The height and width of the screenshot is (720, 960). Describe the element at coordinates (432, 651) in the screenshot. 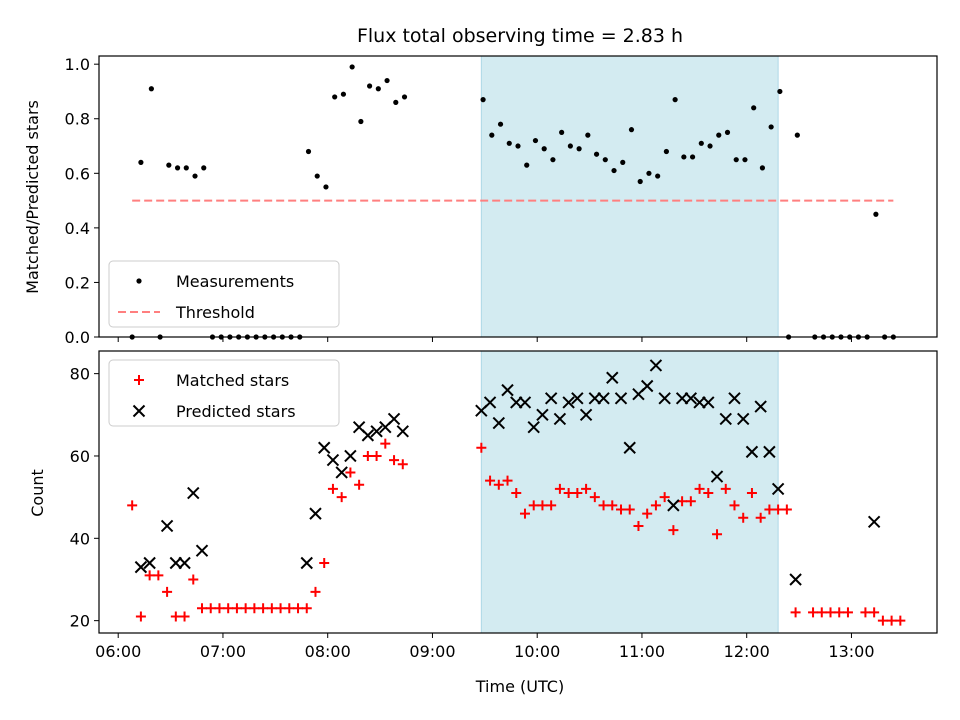

I see `x-tick-label: 09:00` at that location.